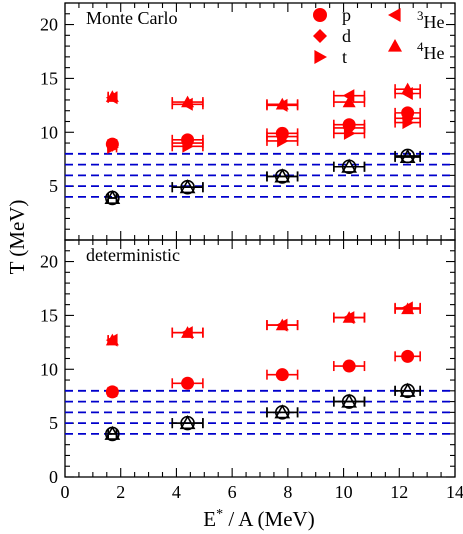 This screenshot has width=463, height=534. I want to click on legend-label-1: d, so click(346, 36).